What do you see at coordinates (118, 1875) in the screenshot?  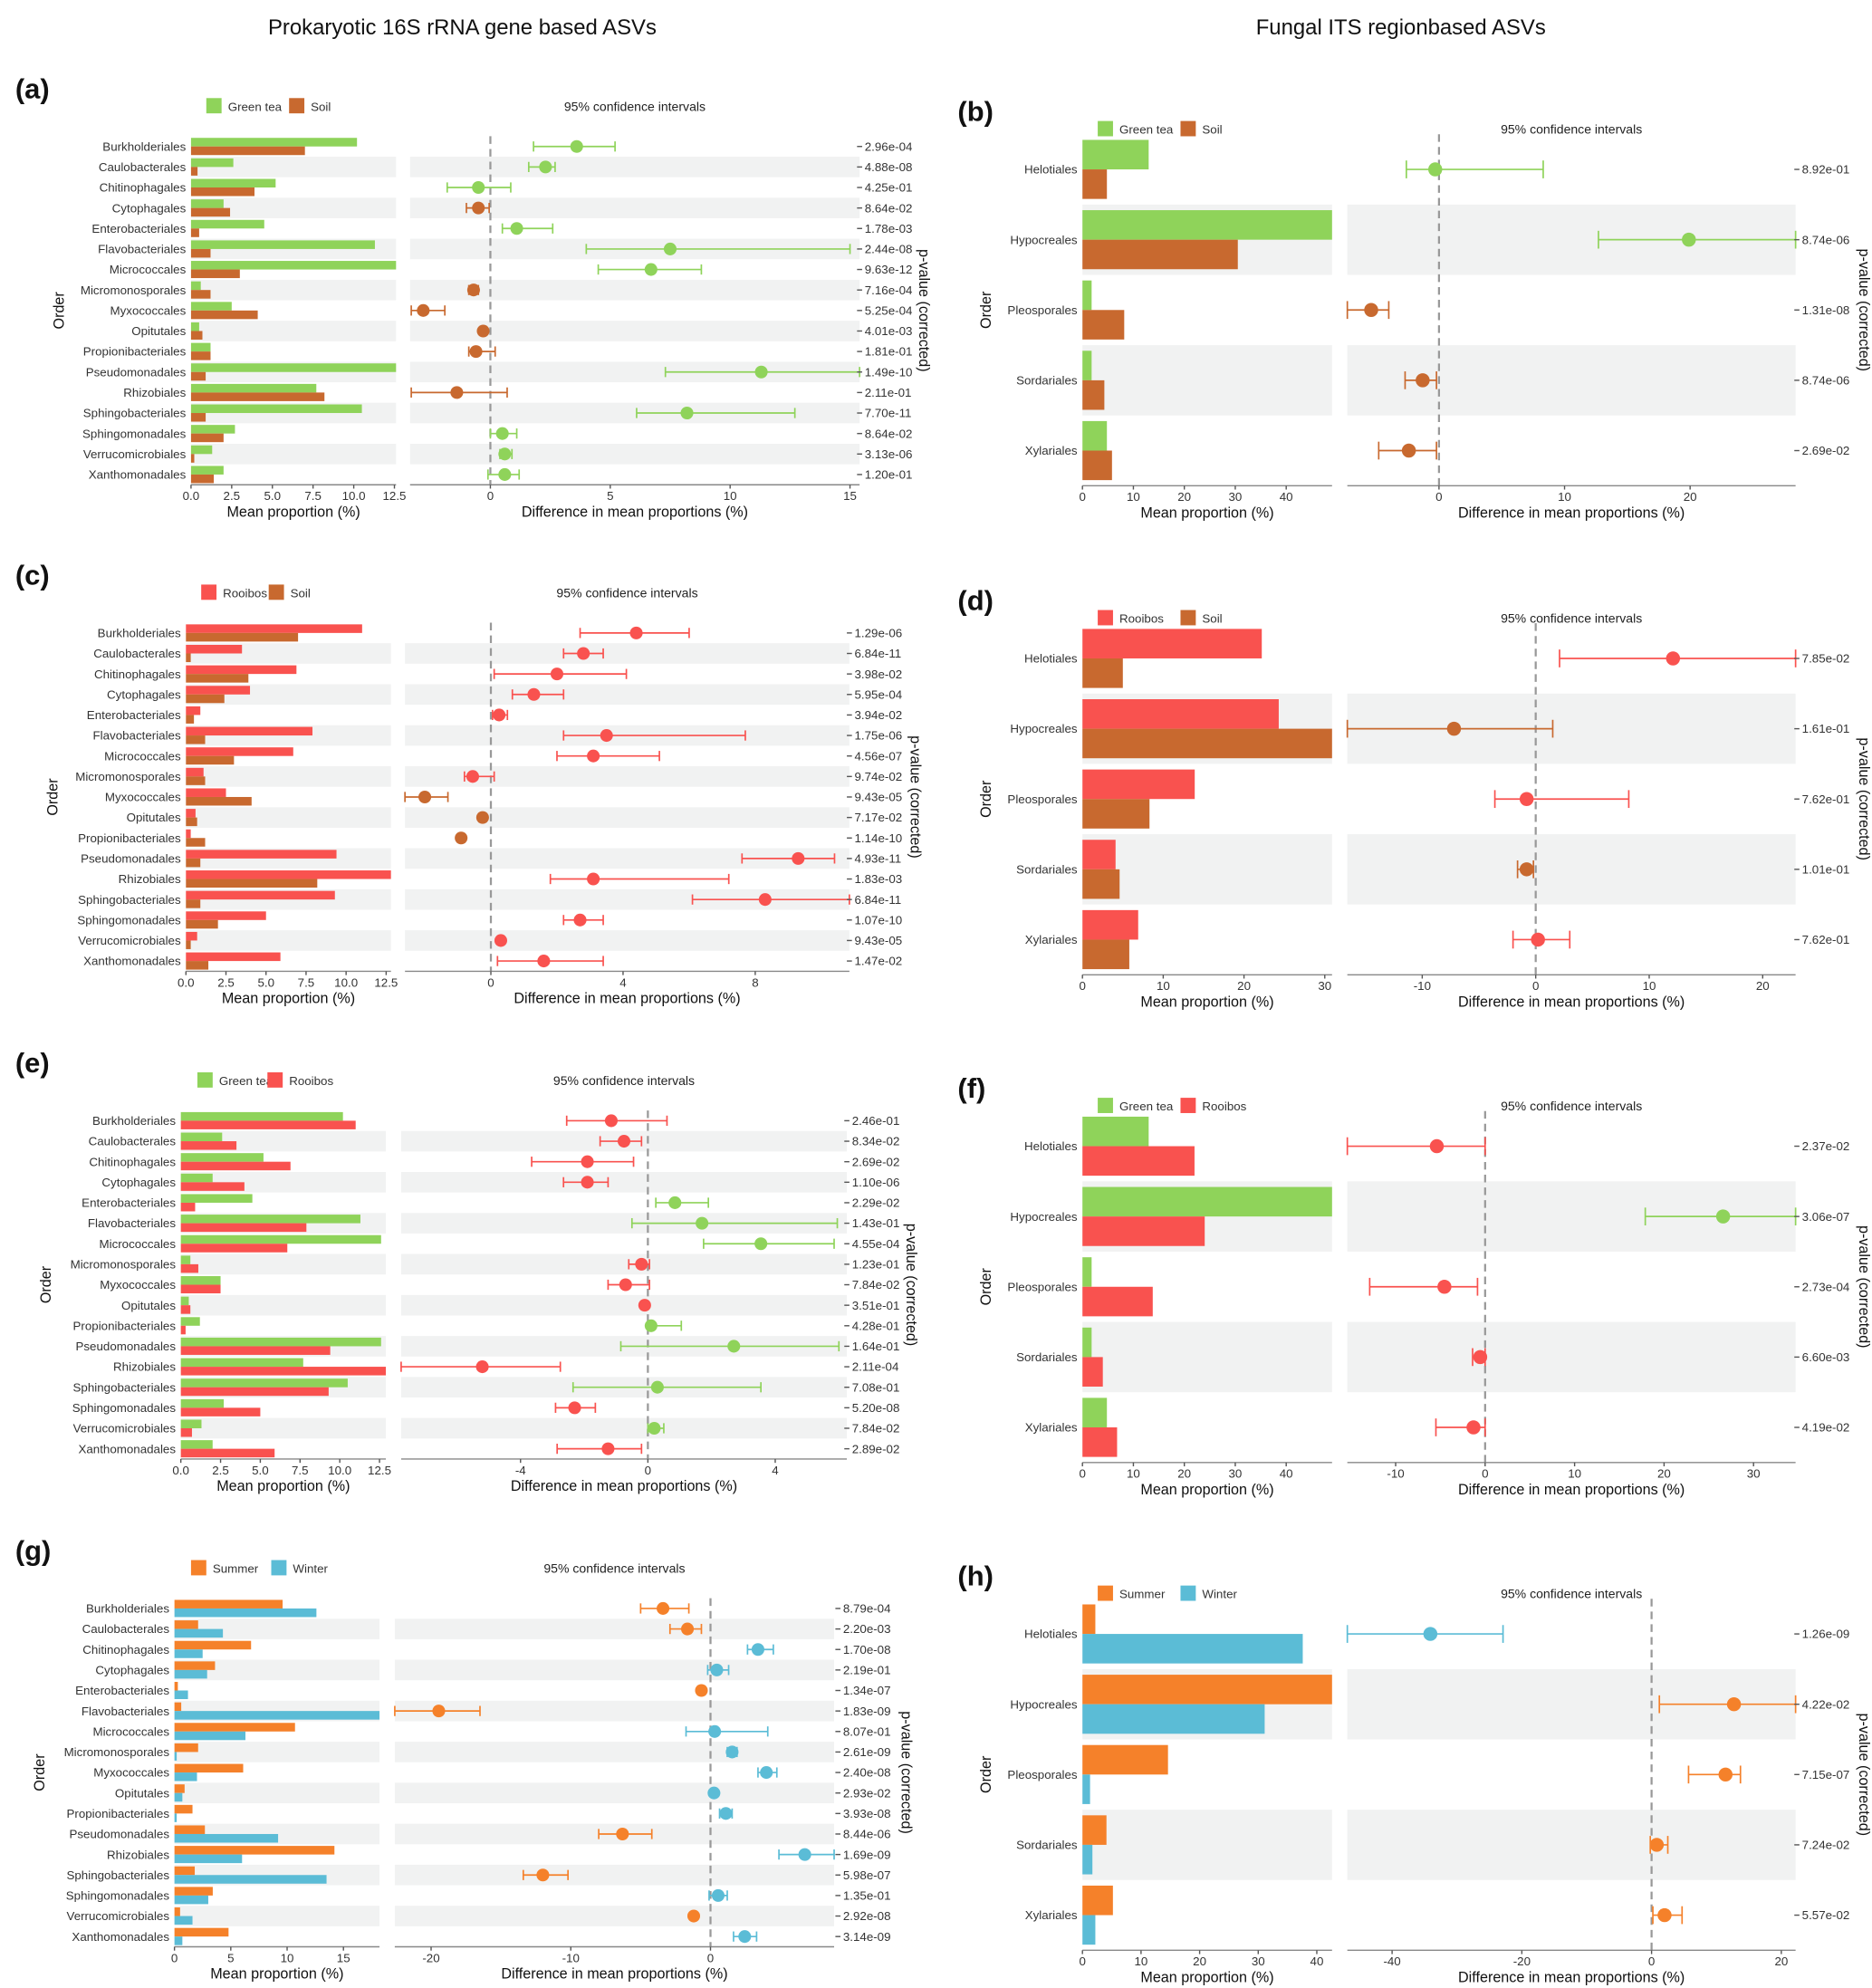 I see `row-label: Sphingobacteriales` at bounding box center [118, 1875].